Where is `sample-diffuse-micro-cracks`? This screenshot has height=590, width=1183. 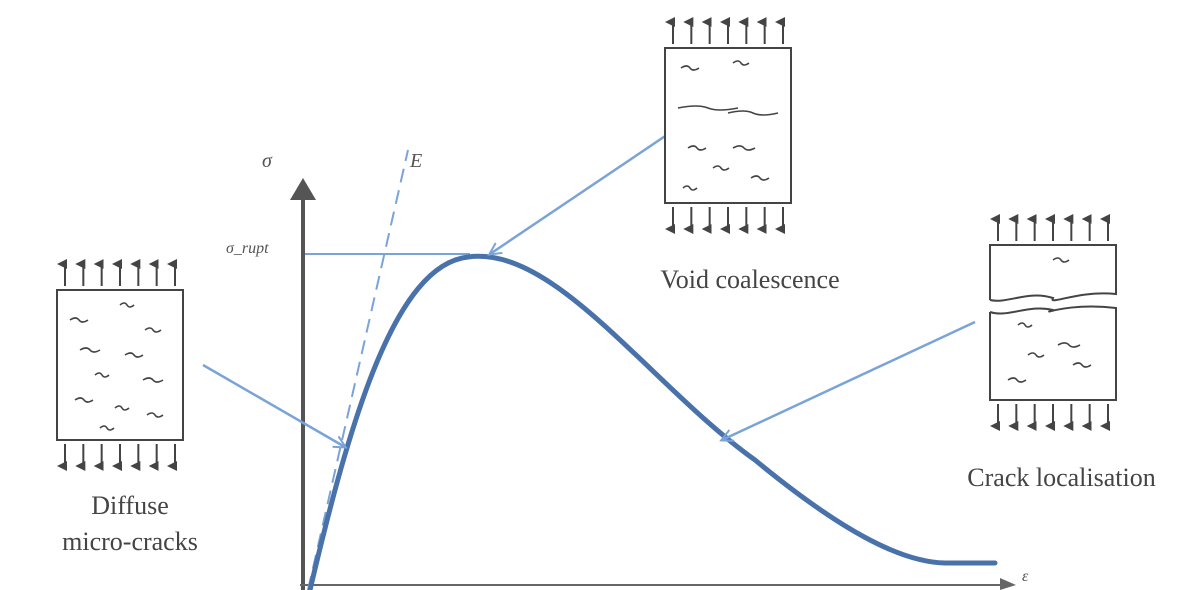 sample-diffuse-micro-cracks is located at coordinates (120, 365).